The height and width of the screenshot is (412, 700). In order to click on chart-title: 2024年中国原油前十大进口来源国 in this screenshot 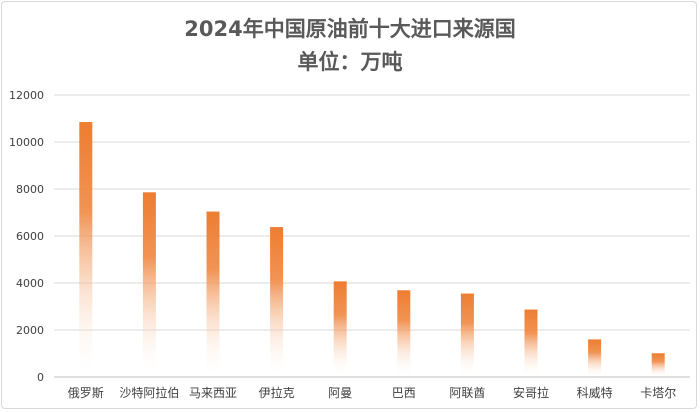, I will do `click(349, 29)`.